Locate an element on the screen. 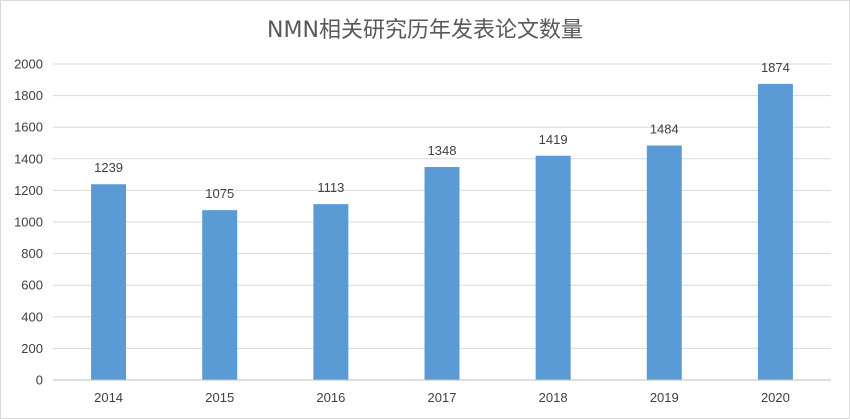 The image size is (850, 419). y-tick-label: 0 is located at coordinates (39, 380).